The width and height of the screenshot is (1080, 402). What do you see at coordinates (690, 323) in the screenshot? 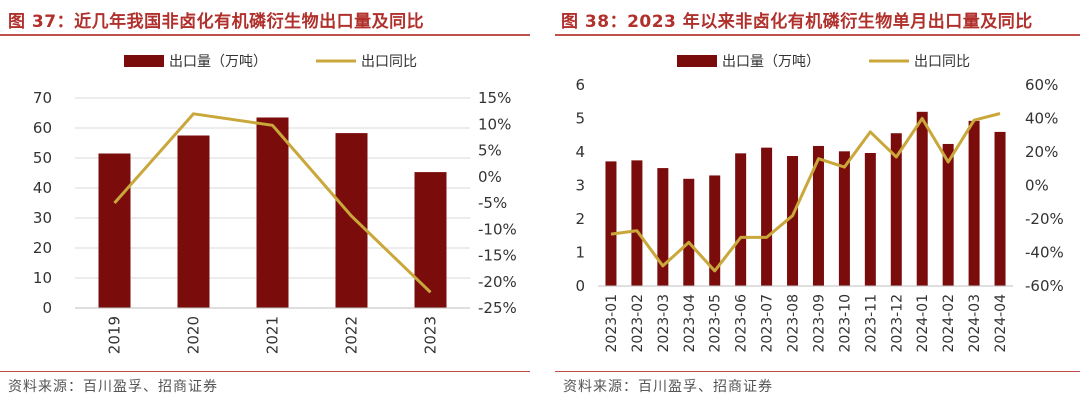
I see `x-tick-label: 2023-04` at bounding box center [690, 323].